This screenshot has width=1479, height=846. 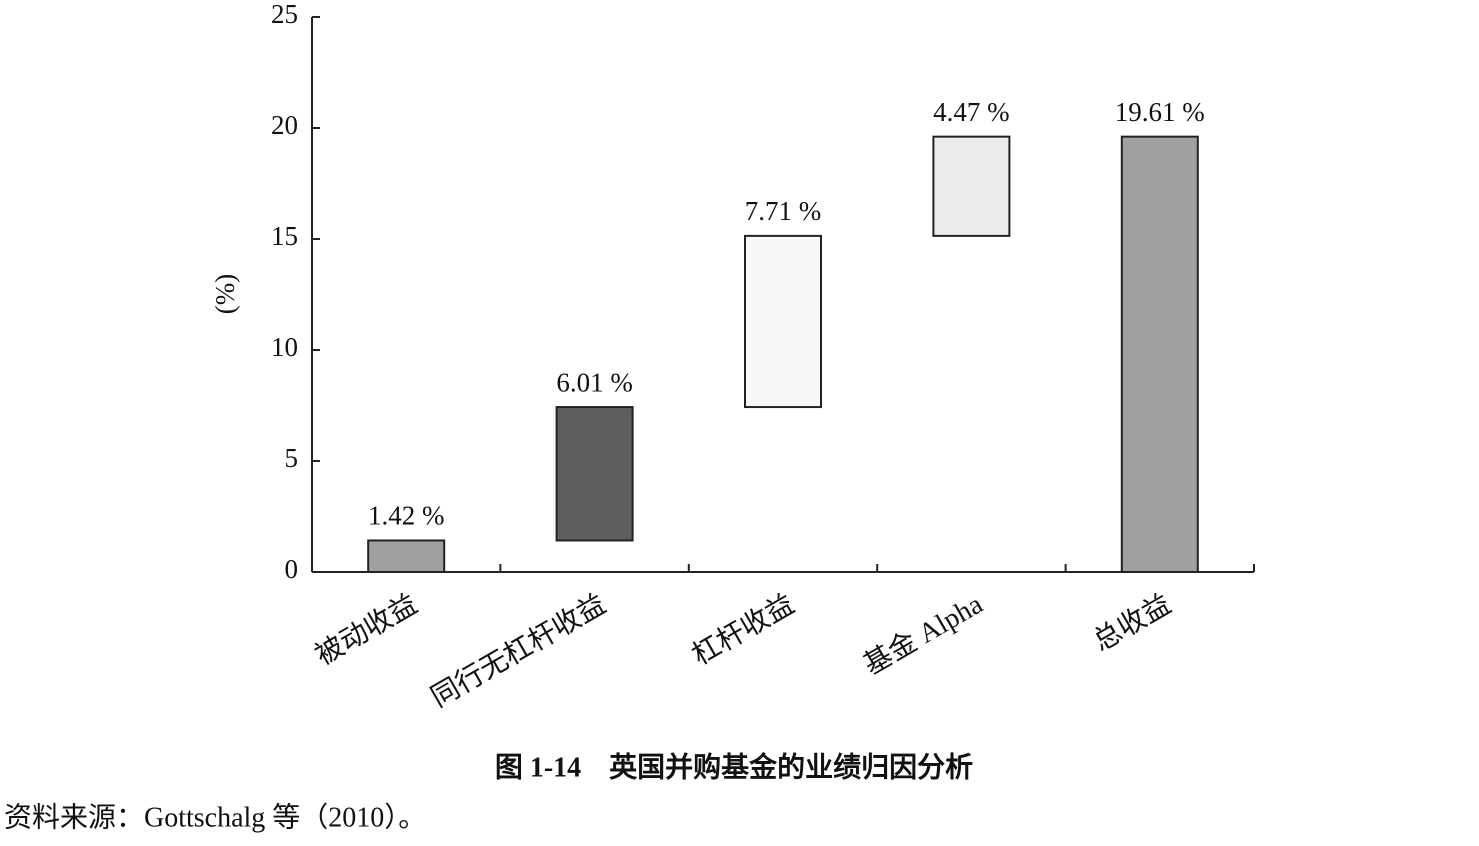 What do you see at coordinates (734, 766) in the screenshot?
I see `caption: 图 1-14 英国并购基金的业绩归因分析` at bounding box center [734, 766].